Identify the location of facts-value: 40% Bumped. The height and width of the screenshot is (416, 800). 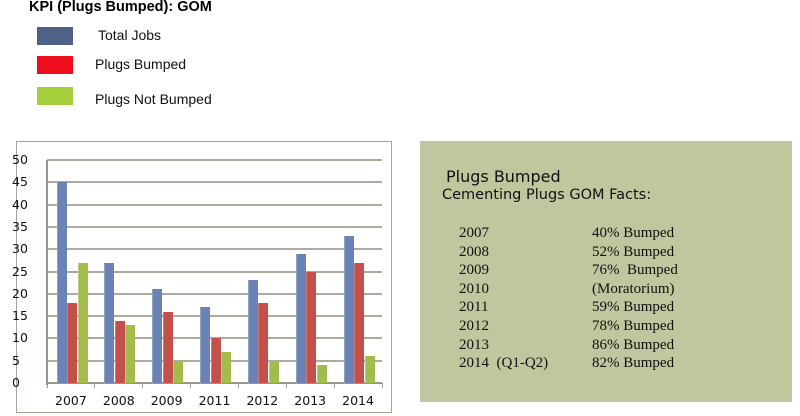
(633, 233).